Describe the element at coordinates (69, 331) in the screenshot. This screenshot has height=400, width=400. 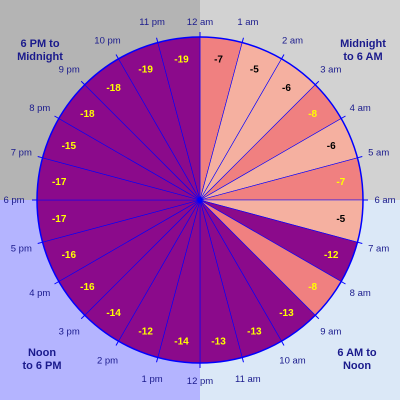
I see `hour-label: 3 pm` at that location.